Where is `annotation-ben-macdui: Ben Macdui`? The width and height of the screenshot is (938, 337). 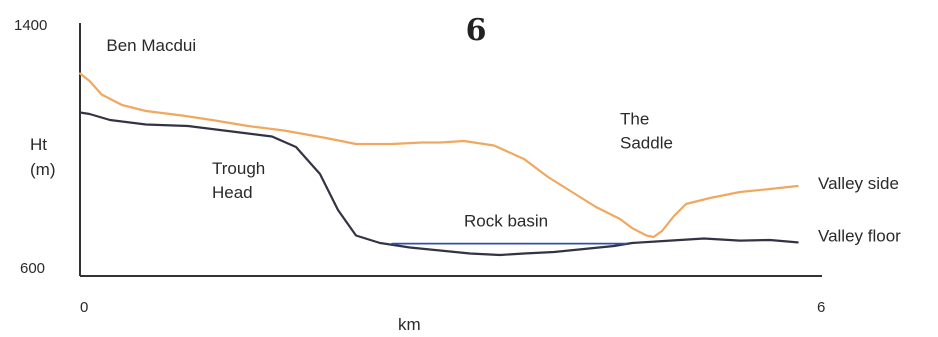
annotation-ben-macdui: Ben Macdui is located at coordinates (151, 45).